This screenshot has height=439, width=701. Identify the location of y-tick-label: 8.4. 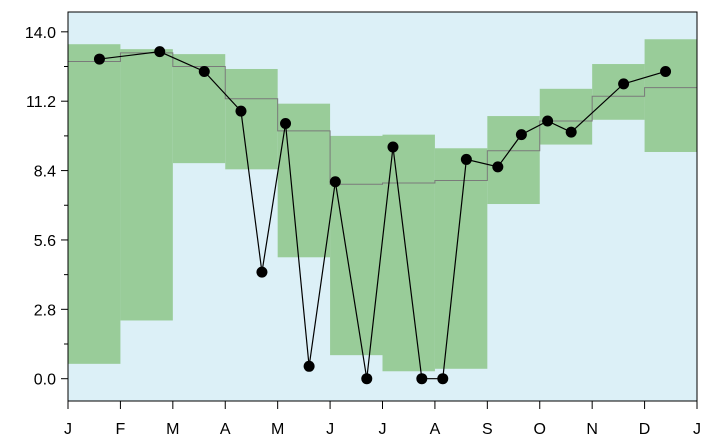
(45, 172).